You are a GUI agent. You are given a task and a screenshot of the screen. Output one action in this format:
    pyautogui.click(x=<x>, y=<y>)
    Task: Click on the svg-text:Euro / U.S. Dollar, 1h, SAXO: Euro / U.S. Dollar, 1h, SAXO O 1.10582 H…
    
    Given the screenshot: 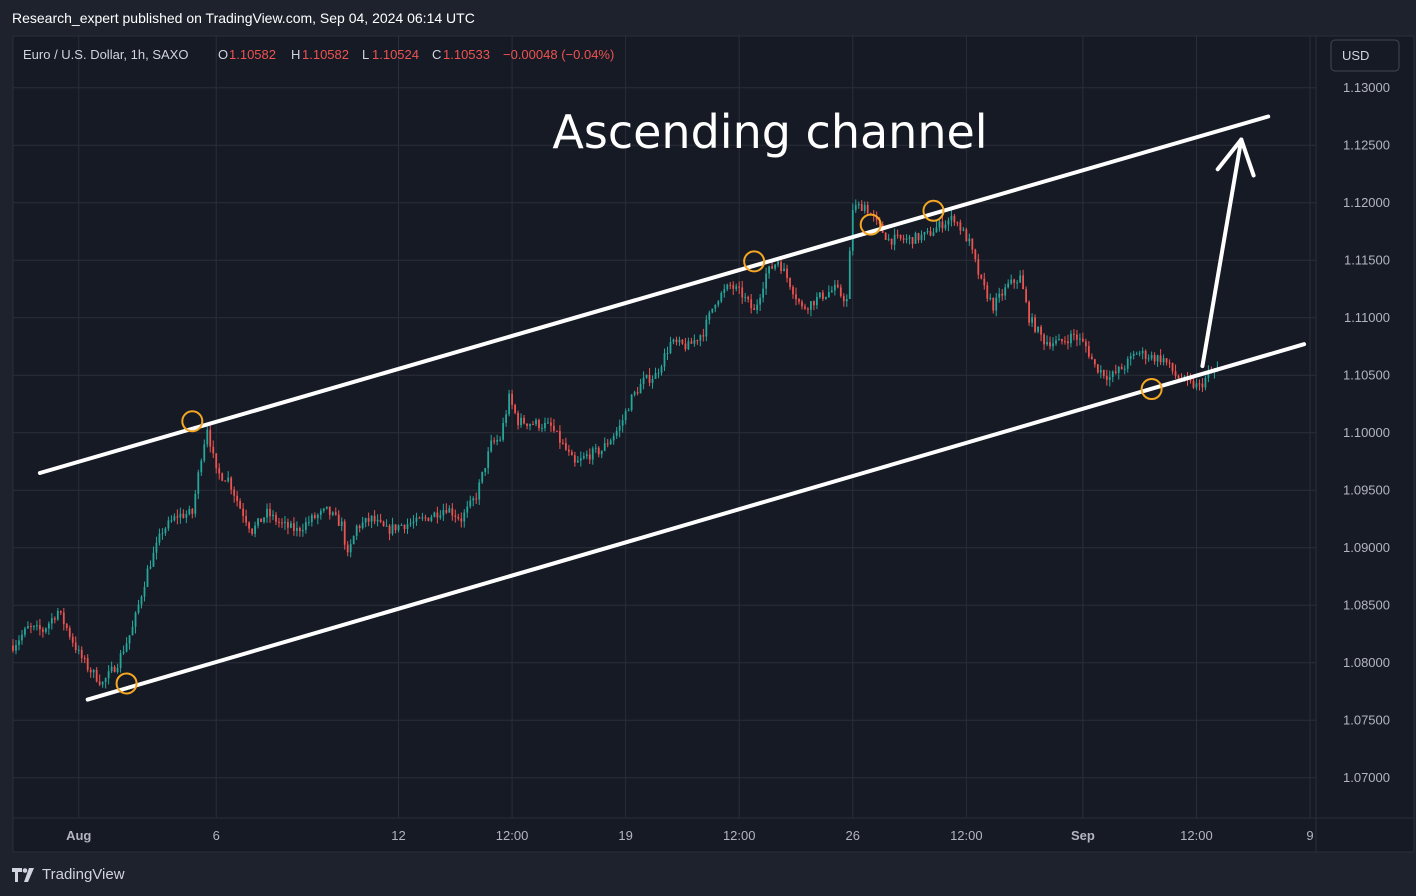 What is the action you would take?
    pyautogui.click(x=318, y=54)
    